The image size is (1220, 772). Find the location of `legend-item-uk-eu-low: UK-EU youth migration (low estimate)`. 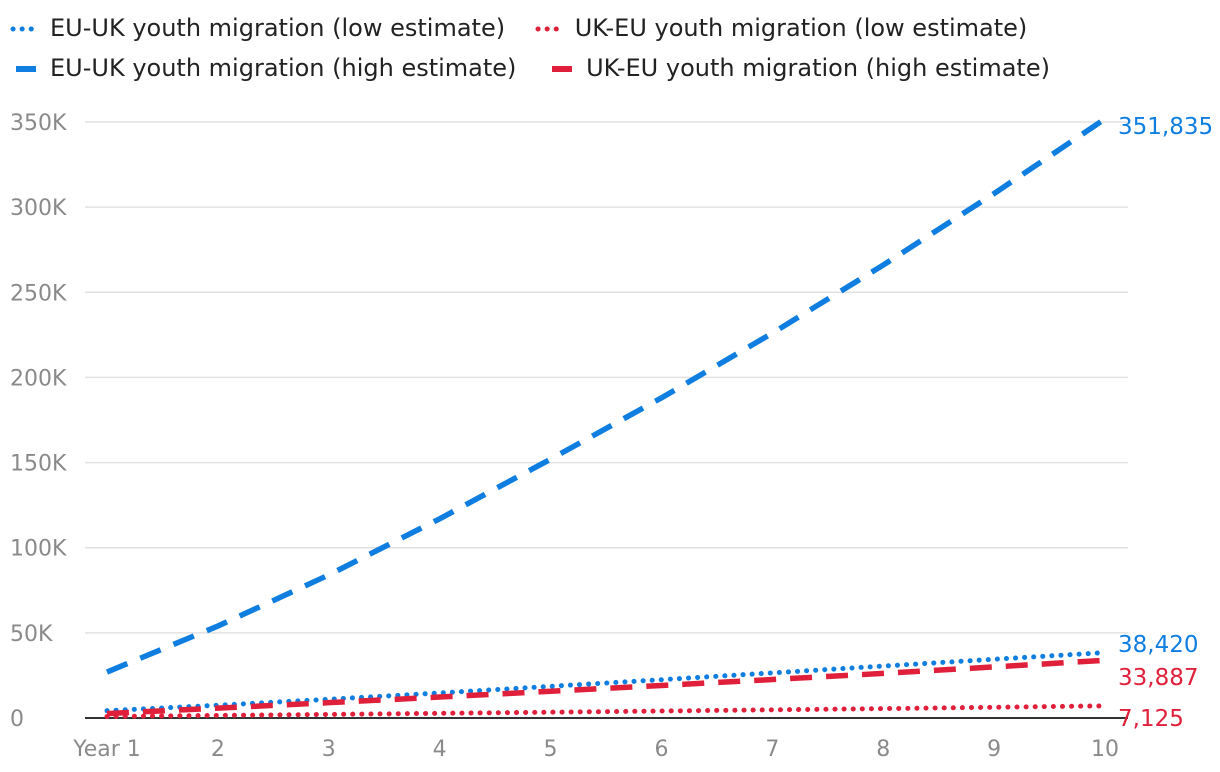

legend-item-uk-eu-low: UK-EU youth migration (low estimate) is located at coordinates (781, 28).